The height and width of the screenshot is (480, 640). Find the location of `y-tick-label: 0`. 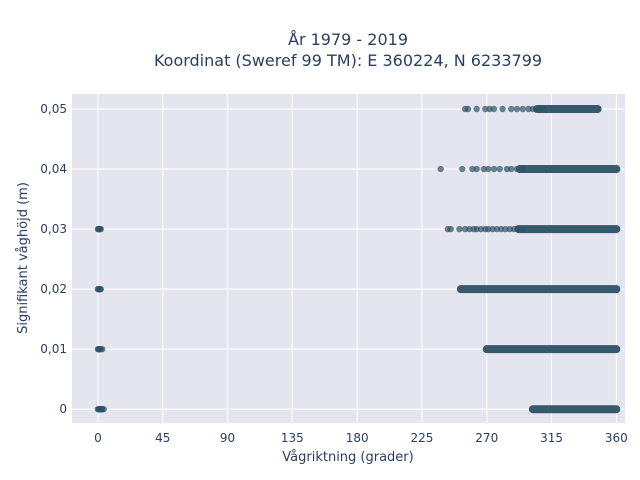

y-tick-label: 0 is located at coordinates (63, 409).